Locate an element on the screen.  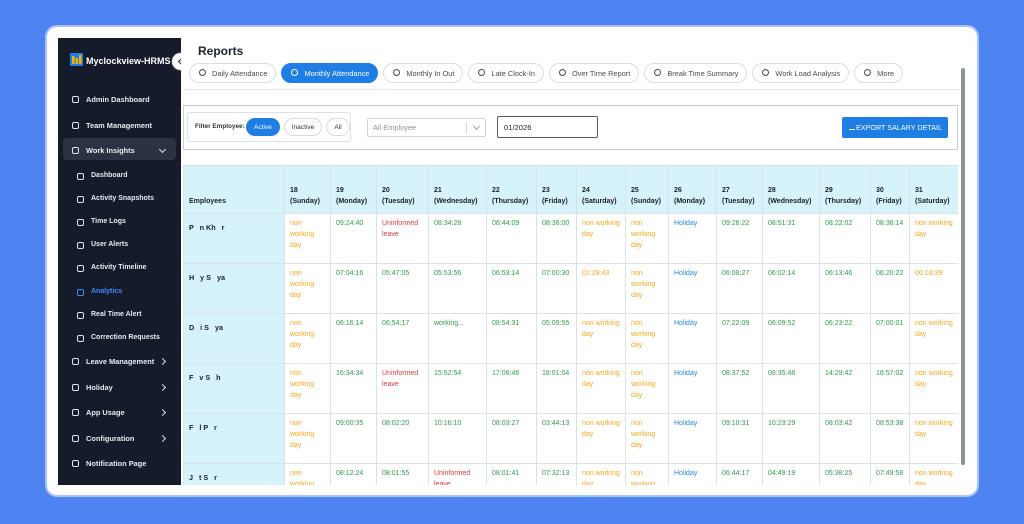
menu-item: Holiday is located at coordinates (99, 387).